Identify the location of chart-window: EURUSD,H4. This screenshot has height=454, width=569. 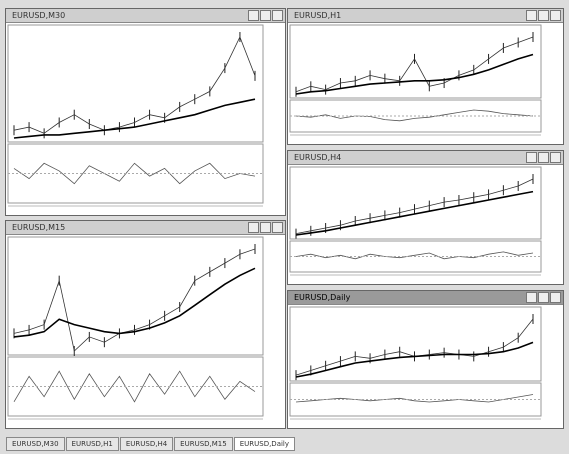
(425, 217).